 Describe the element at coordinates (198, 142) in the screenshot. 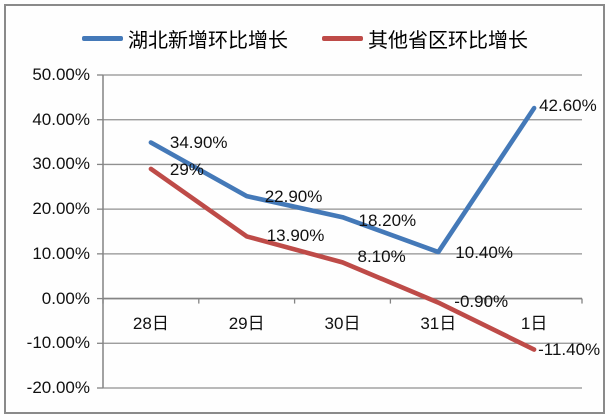

I see `data-label: 34.90%` at that location.